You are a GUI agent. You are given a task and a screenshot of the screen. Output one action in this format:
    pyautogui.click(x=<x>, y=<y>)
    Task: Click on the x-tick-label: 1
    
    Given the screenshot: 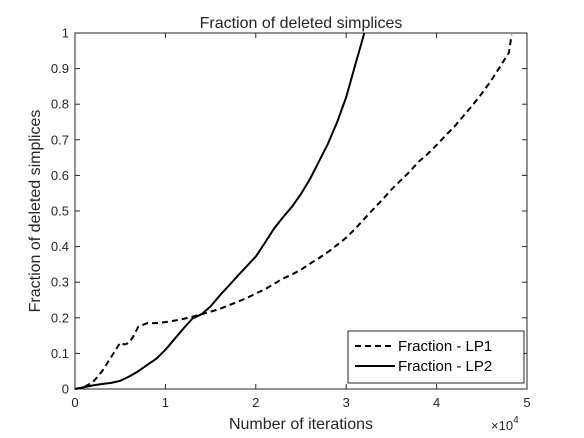 What is the action you would take?
    pyautogui.click(x=165, y=402)
    